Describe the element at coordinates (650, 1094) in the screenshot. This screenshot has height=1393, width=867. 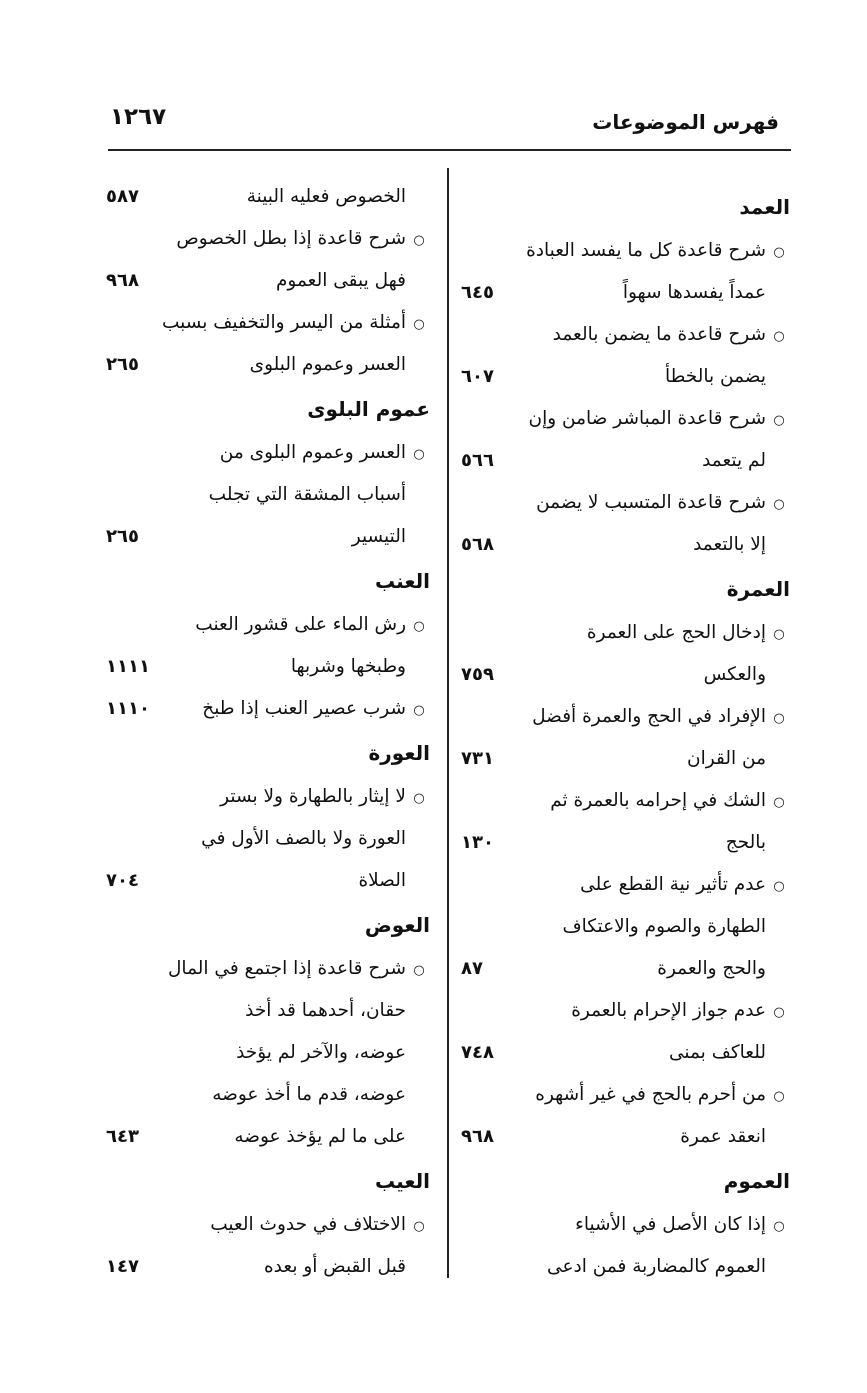
I see `entry-text: من أحرم بالحج في غير أشهره` at that location.